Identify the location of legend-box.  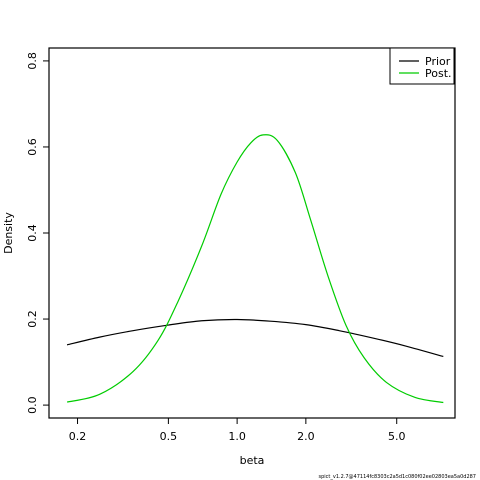
(422, 66).